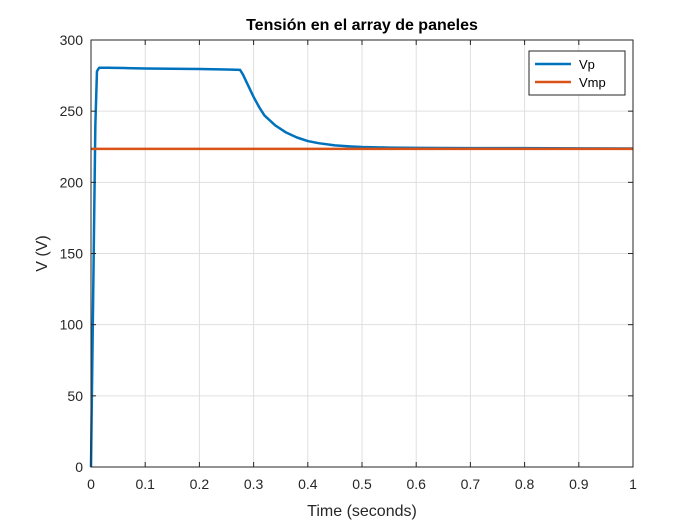 The image size is (700, 525). Describe the element at coordinates (308, 484) in the screenshot. I see `x-tick-label: 0.4` at that location.